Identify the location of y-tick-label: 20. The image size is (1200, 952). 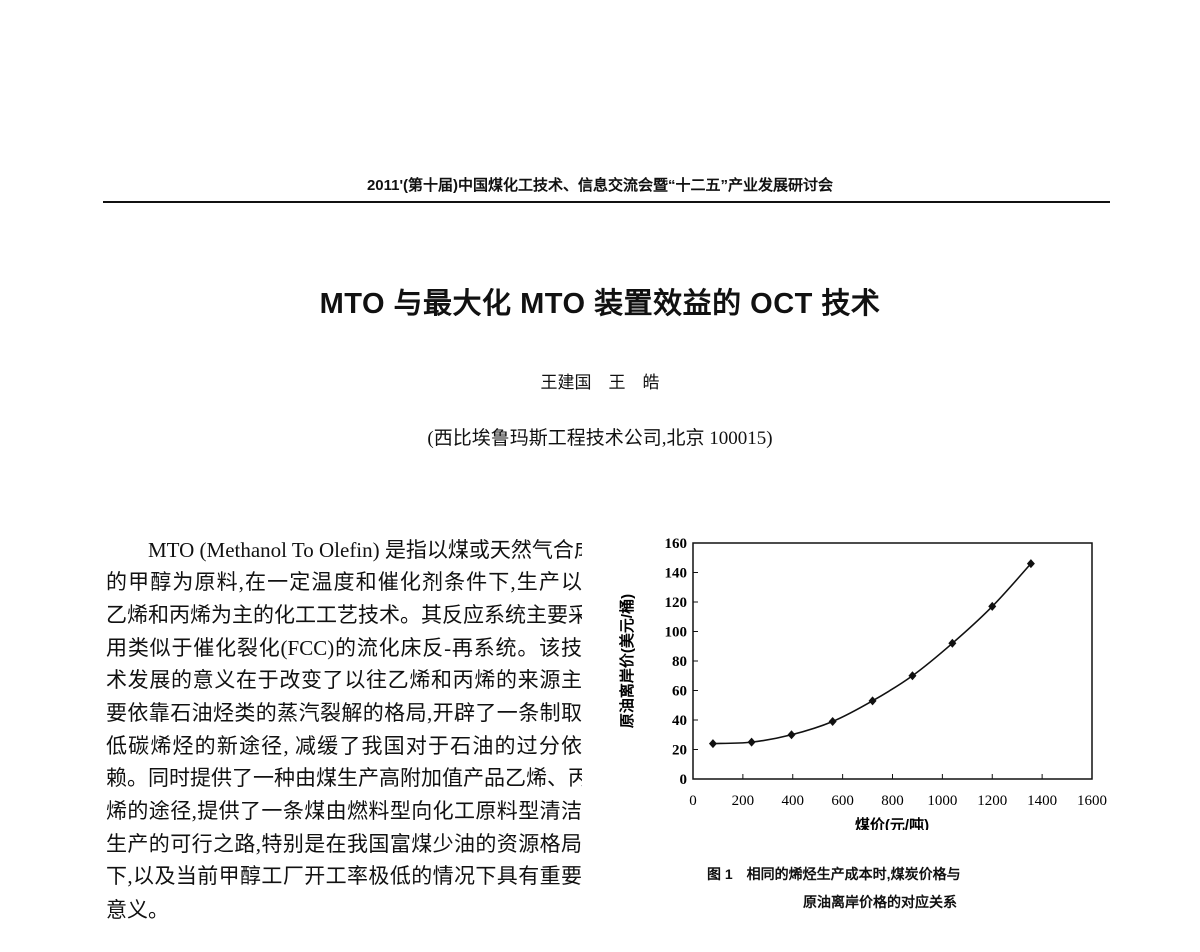
(679, 751).